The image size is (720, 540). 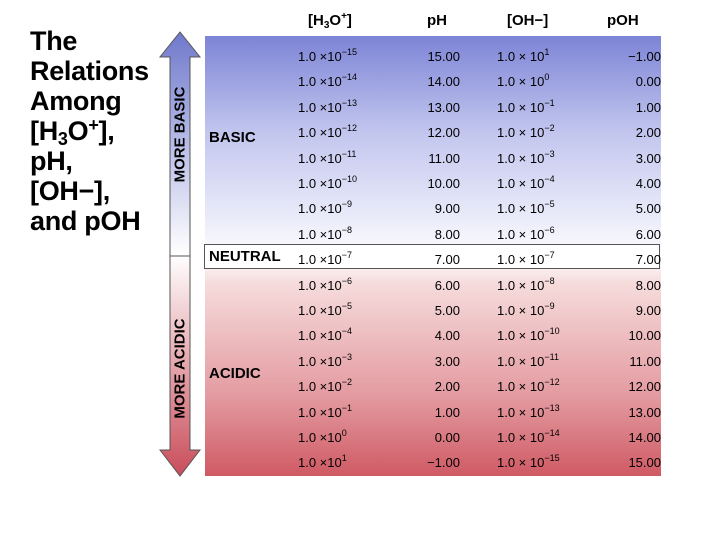 I want to click on poh-cell: 15.00, so click(x=644, y=463).